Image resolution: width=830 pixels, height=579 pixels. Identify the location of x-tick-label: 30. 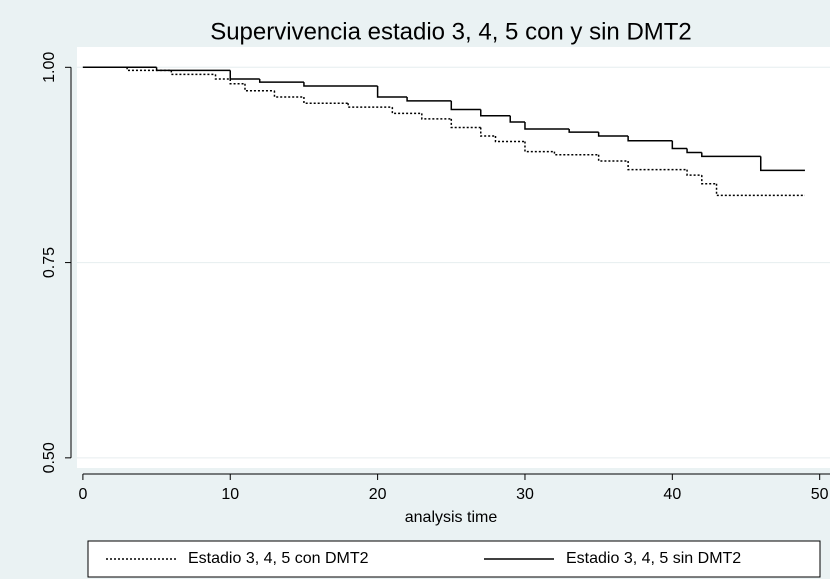
(525, 494).